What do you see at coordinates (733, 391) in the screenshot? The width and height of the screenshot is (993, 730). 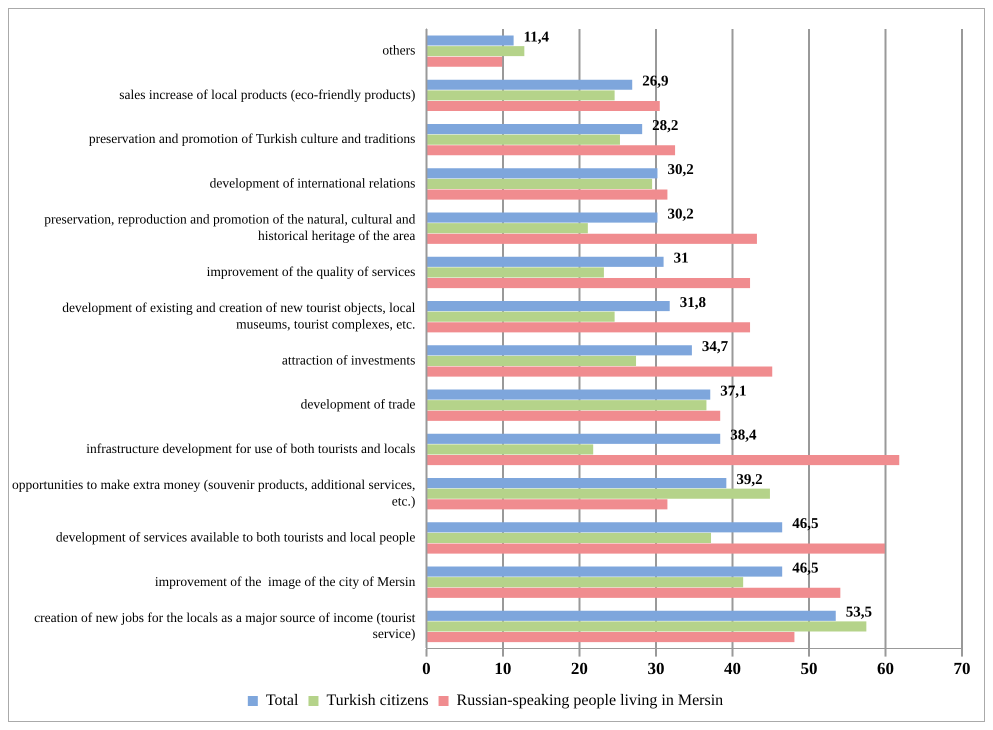 I see `data-label: 37,1` at bounding box center [733, 391].